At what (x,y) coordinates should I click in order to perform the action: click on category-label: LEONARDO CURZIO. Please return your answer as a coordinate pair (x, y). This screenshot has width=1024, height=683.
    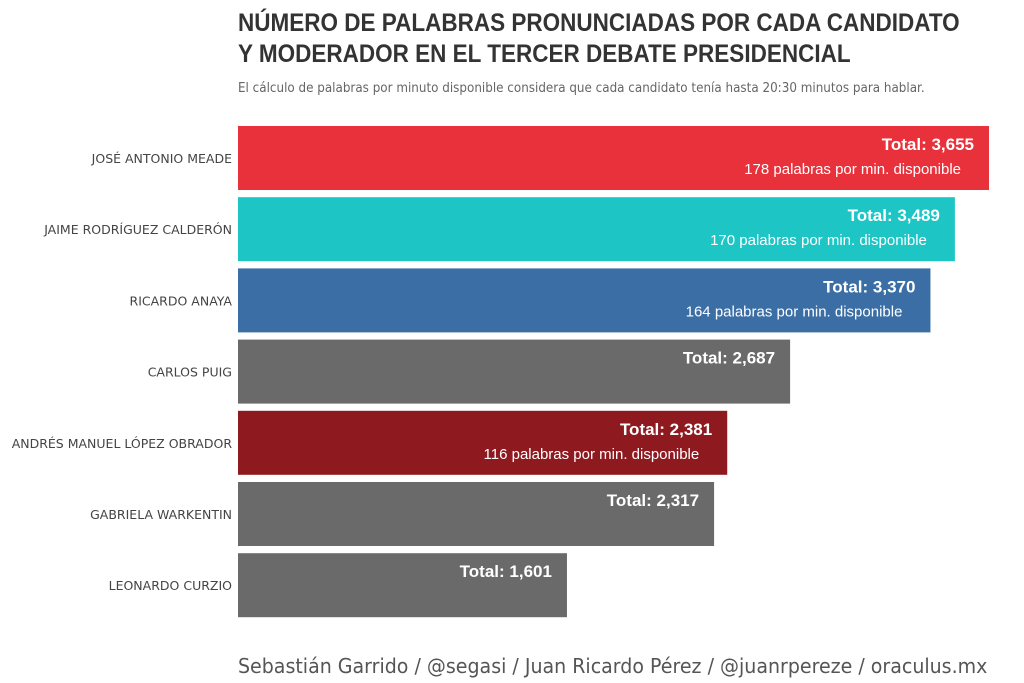
    Looking at the image, I should click on (171, 585).